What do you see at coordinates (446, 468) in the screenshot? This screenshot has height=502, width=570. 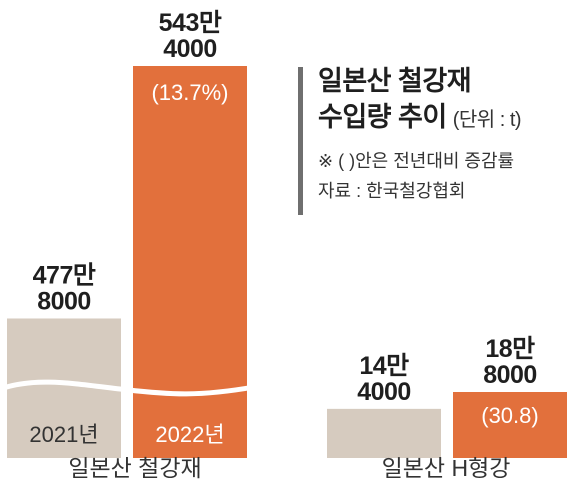 I see `group-label-hbeam: 일본산 H형강` at bounding box center [446, 468].